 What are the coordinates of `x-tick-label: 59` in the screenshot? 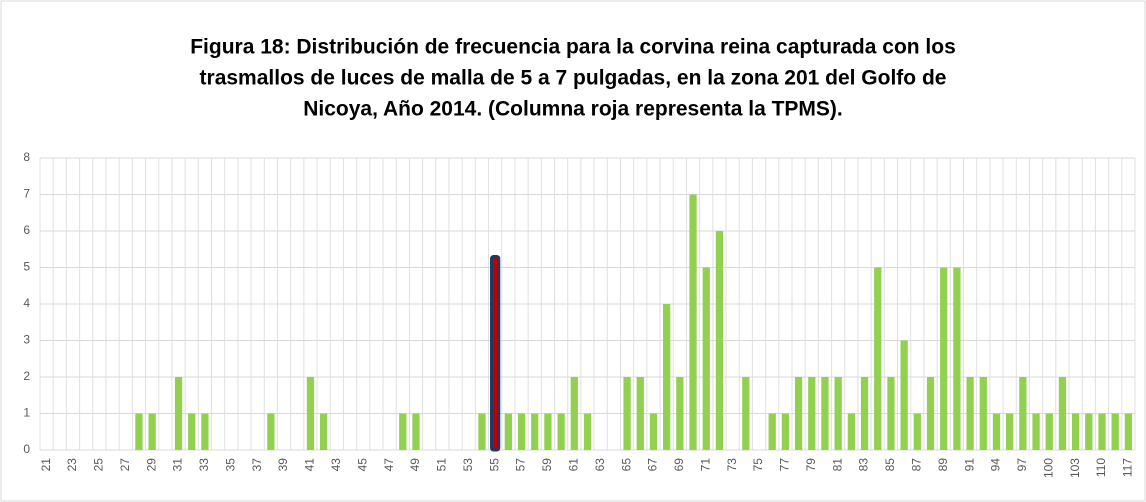 It's located at (547, 465).